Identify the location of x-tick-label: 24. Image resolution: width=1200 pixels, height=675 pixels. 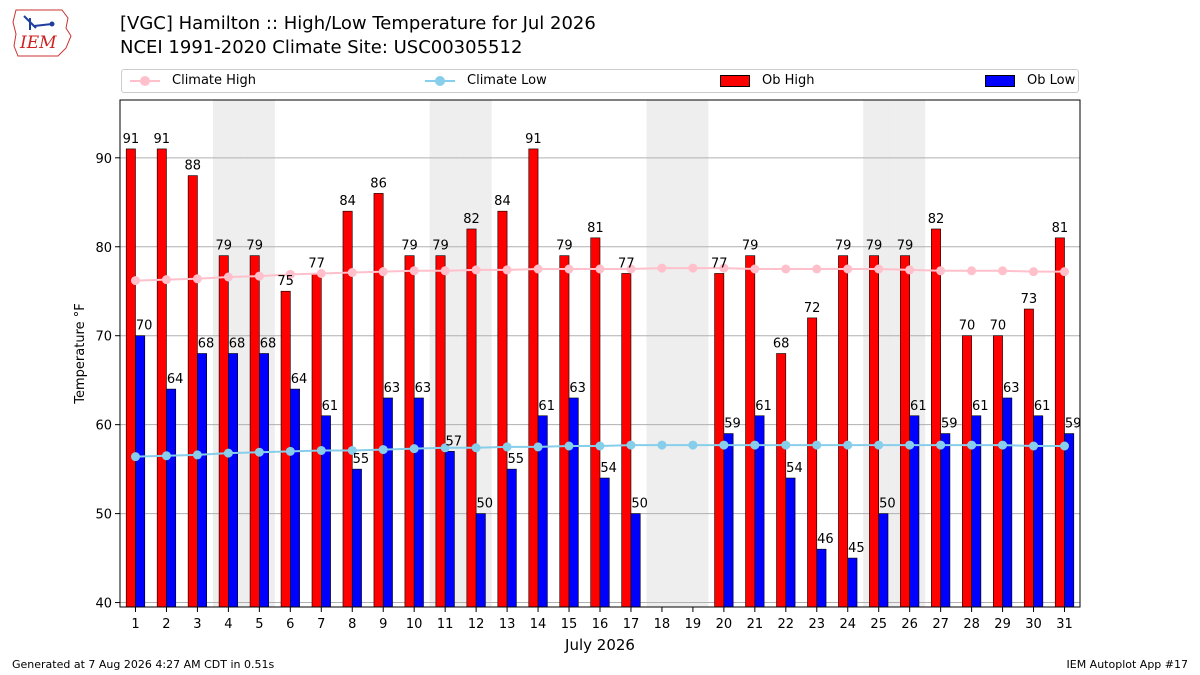
(847, 624).